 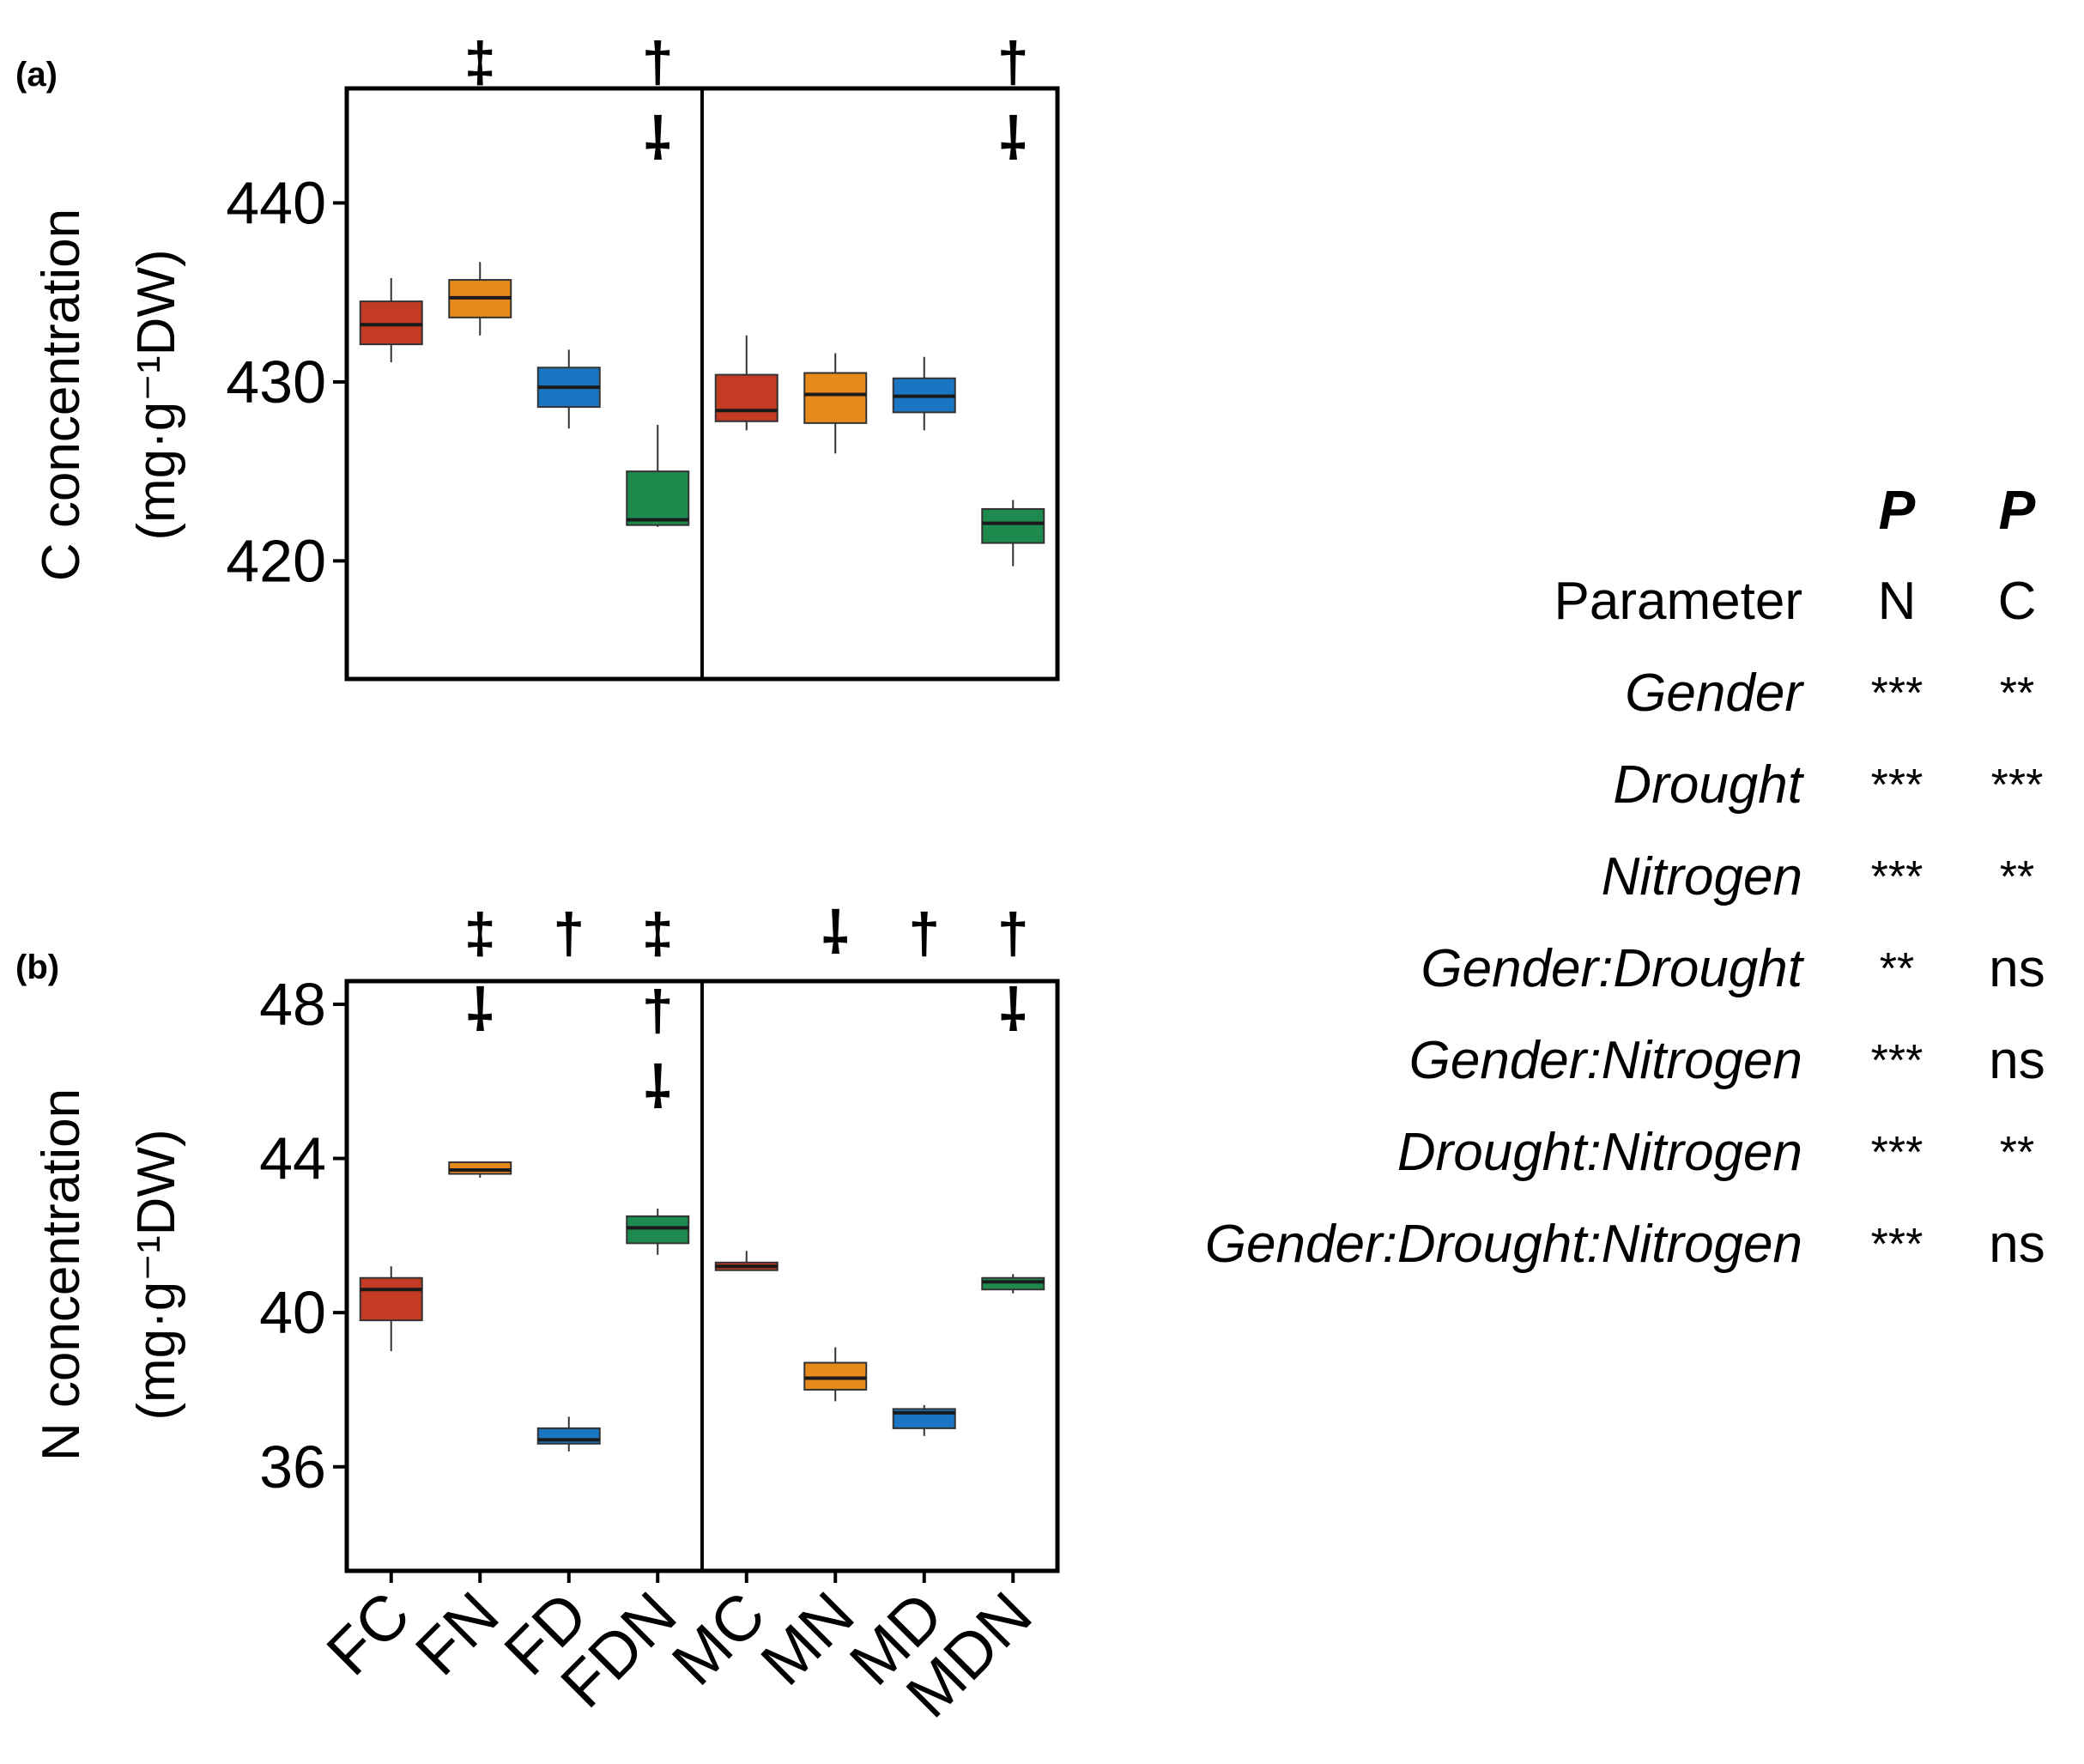 What do you see at coordinates (1611, 968) in the screenshot?
I see `stats-parameter: Gender:Drought` at bounding box center [1611, 968].